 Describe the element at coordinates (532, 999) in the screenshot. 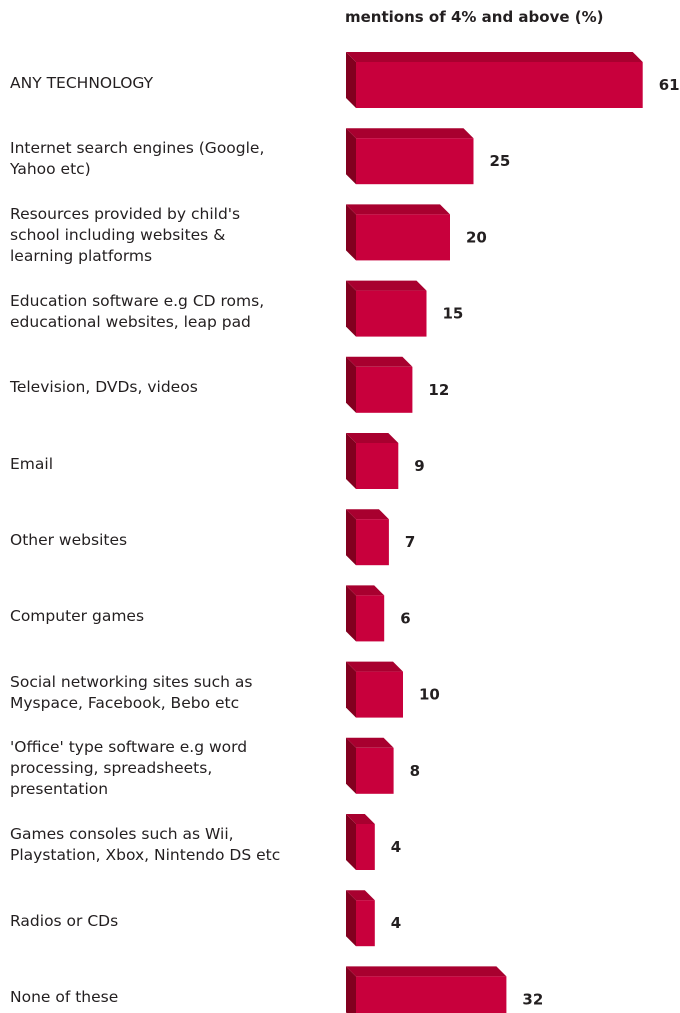

I see `value-label: 32` at that location.